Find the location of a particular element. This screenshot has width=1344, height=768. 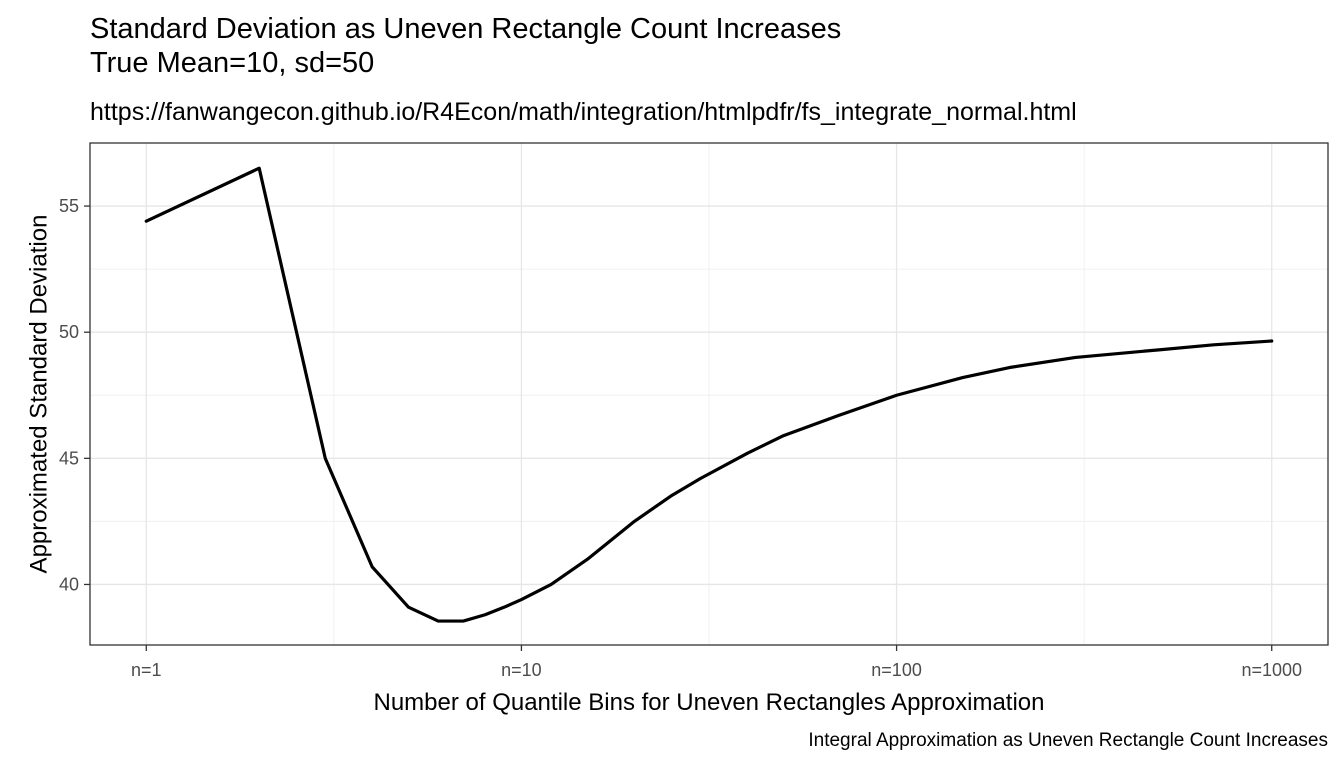

y-tick-label: 40 is located at coordinates (69, 584).